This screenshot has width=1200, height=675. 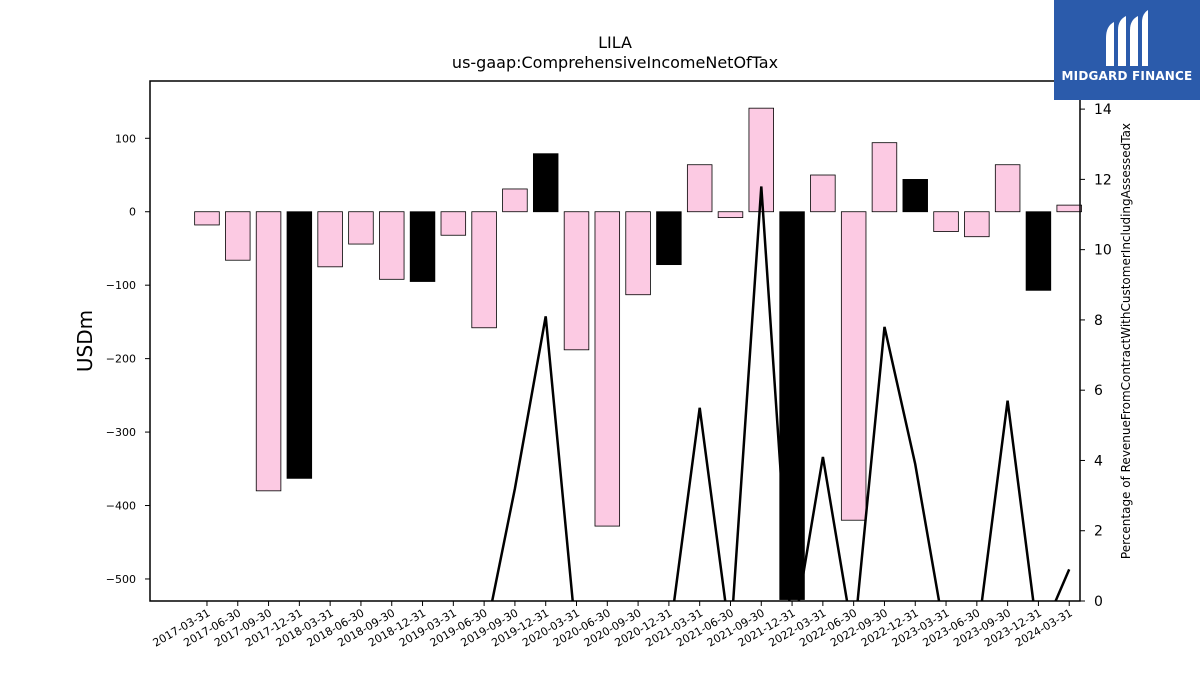 I want to click on chart-title: LILA, so click(x=615, y=42).